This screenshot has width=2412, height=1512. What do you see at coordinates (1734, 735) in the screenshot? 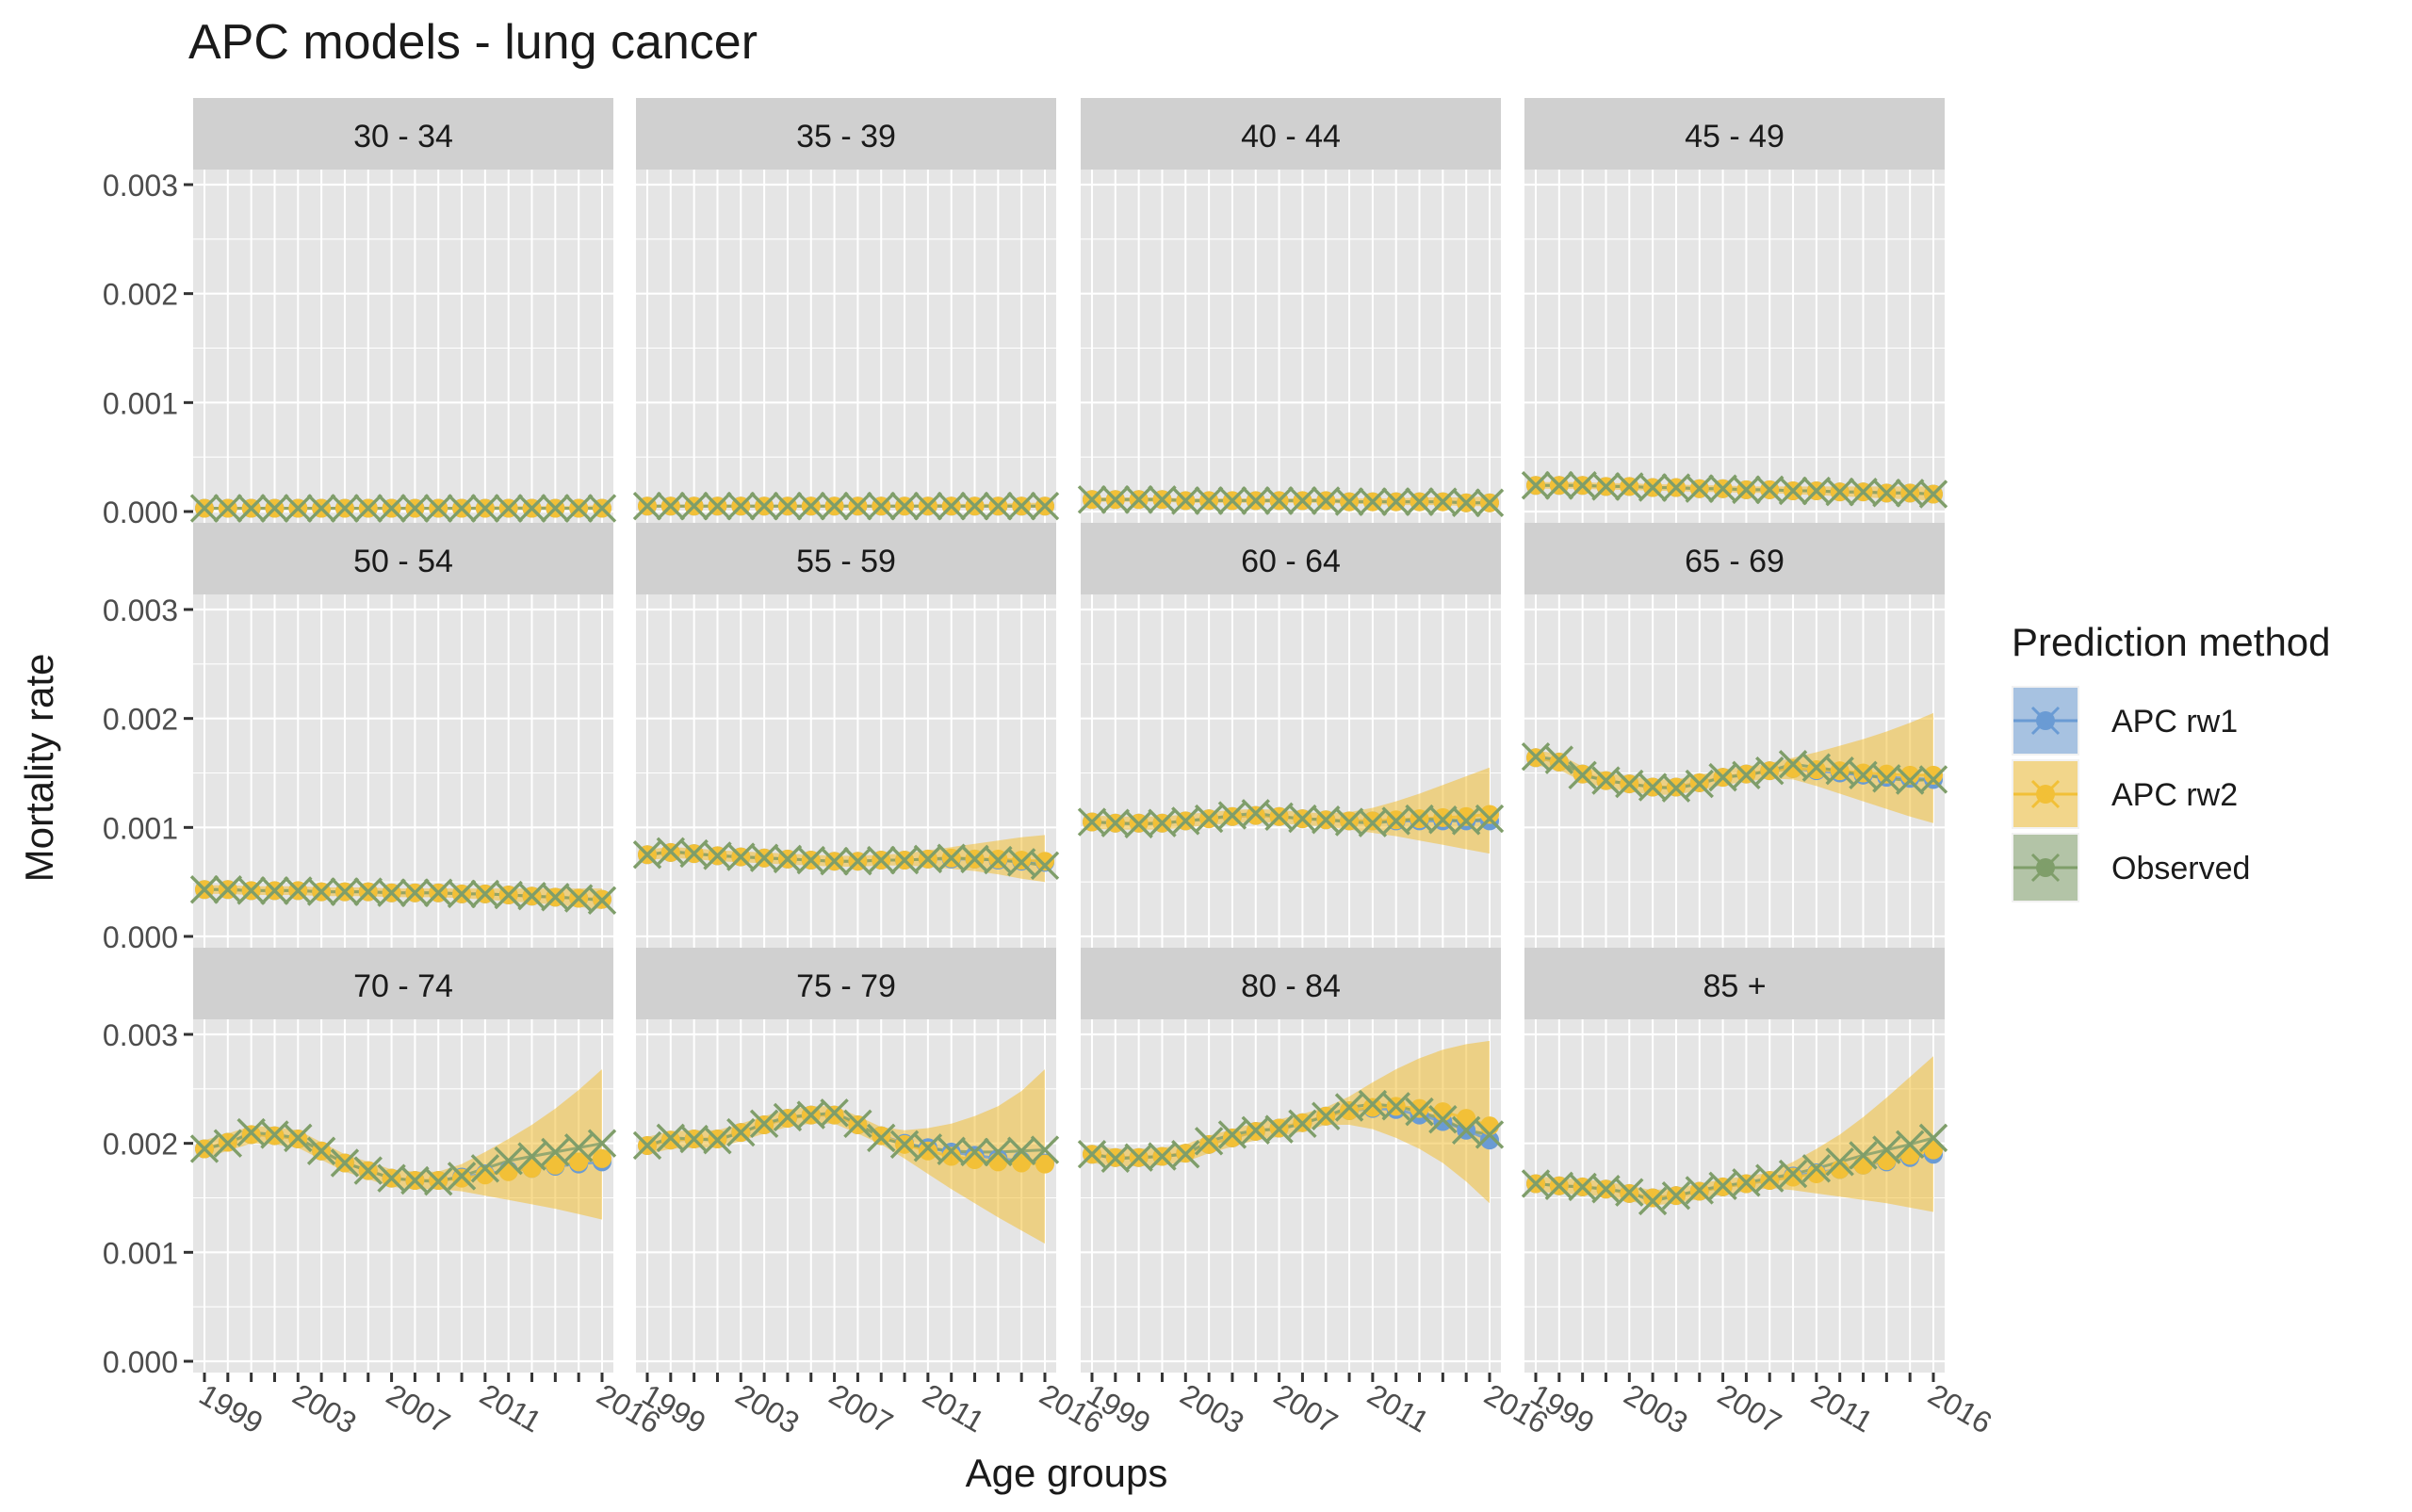
I see `facet-panel: 65 - 69` at bounding box center [1734, 735].